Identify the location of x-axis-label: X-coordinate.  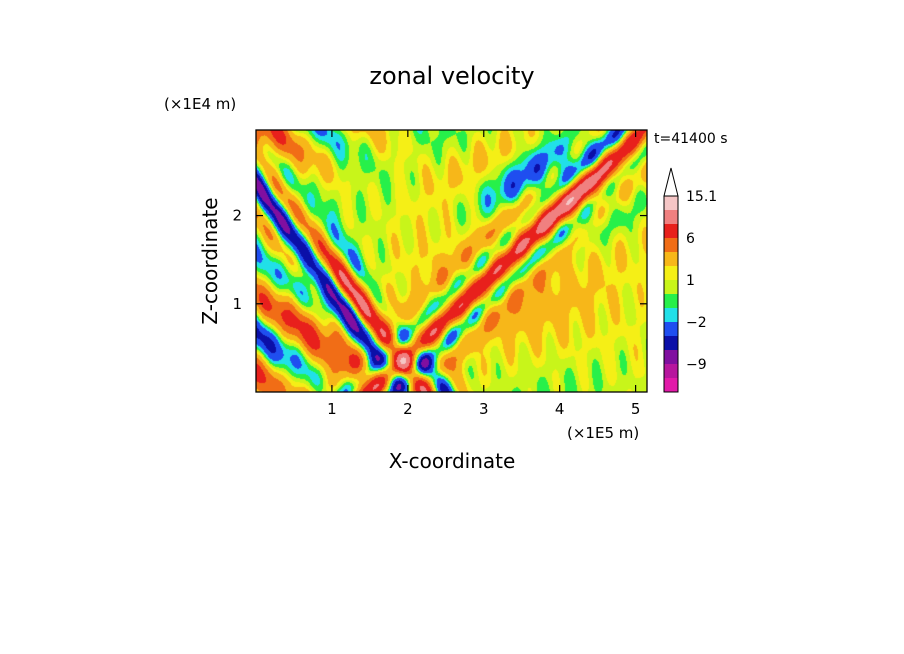
(452, 461).